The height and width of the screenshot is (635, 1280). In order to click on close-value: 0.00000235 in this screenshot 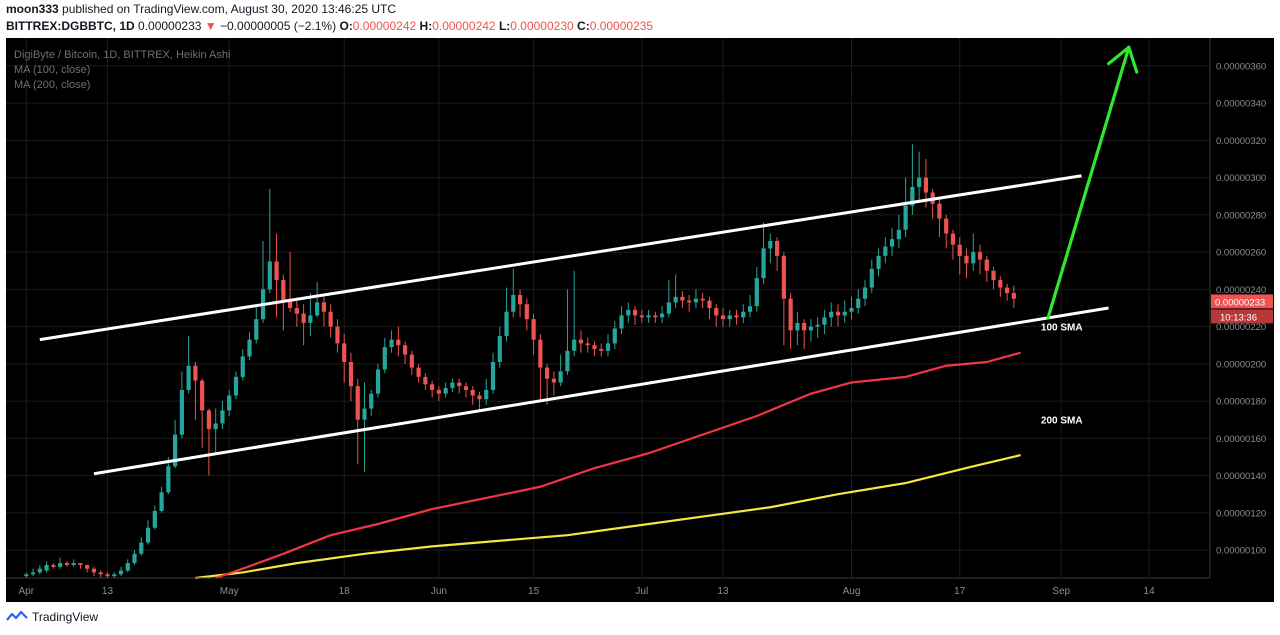, I will do `click(621, 26)`.